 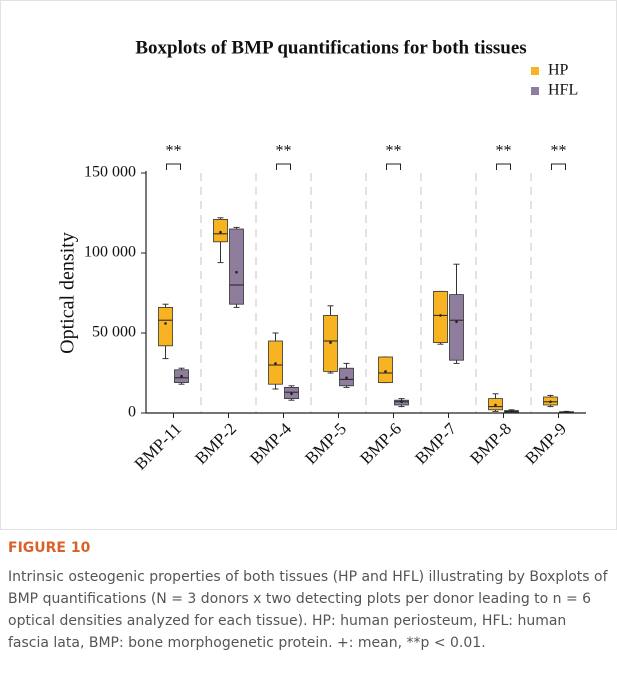 I want to click on x-tick-label: BMP-6, so click(x=380, y=443).